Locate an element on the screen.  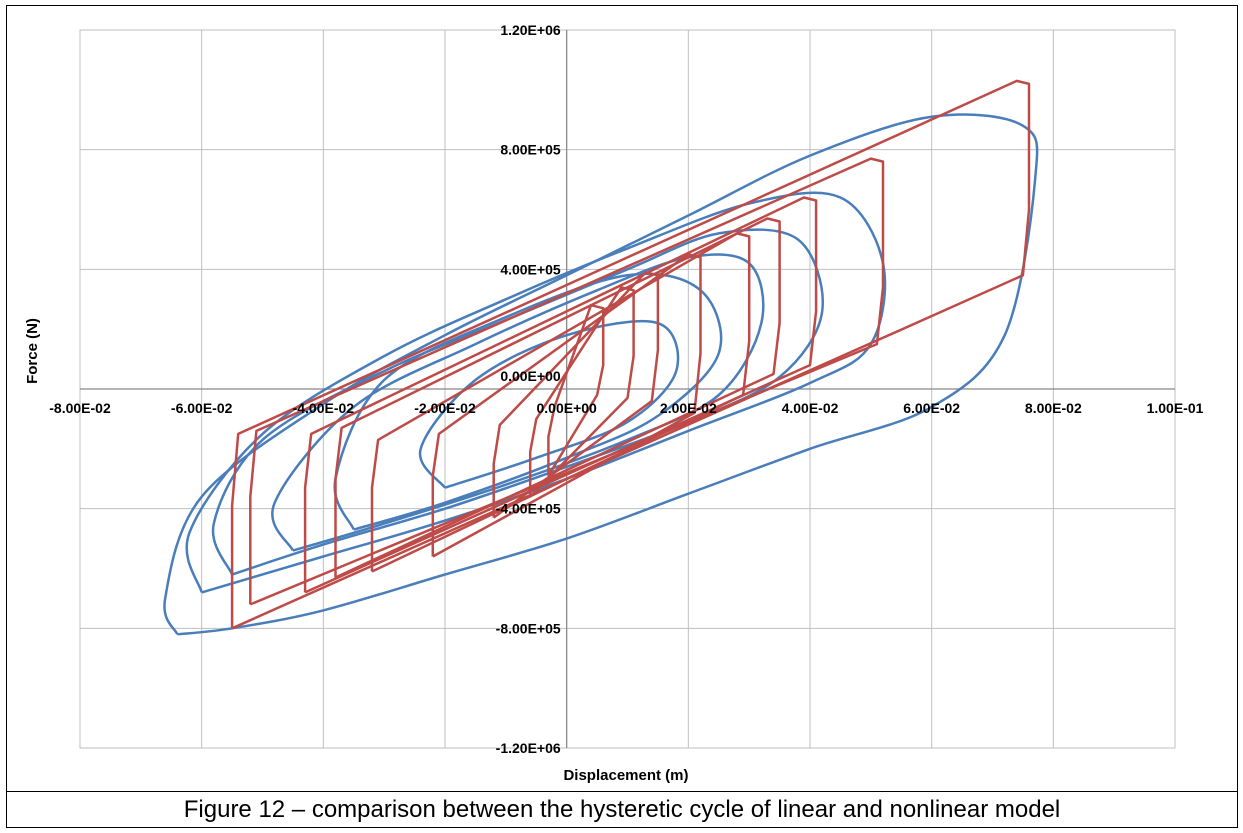
y-tick-label: -4.00E+05 is located at coordinates (528, 509).